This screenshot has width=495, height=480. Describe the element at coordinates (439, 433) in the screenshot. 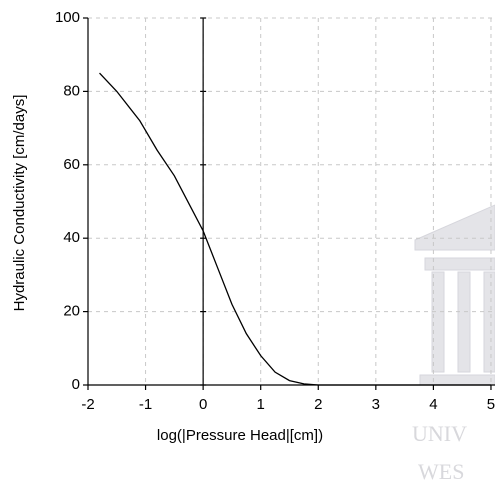

I see `watermark-text: UNIV` at that location.